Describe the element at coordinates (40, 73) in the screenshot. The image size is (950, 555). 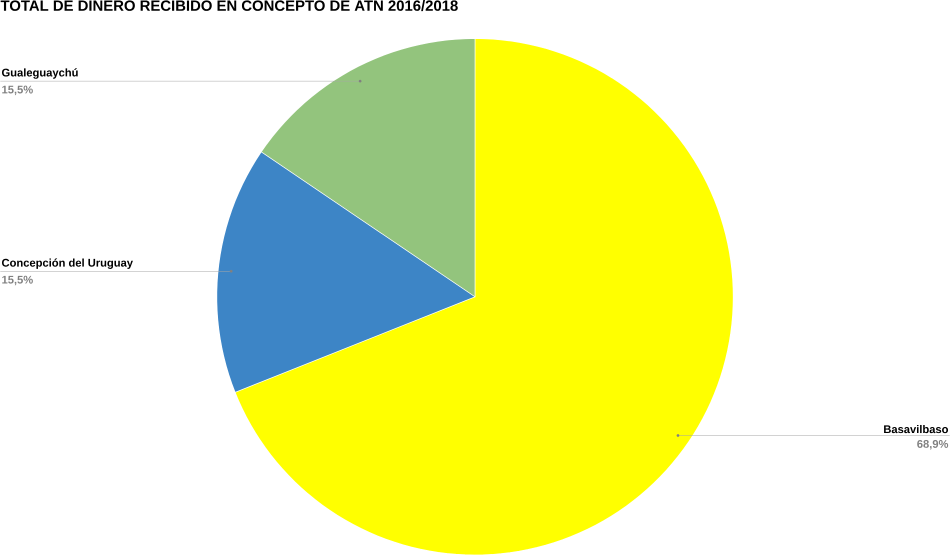
I see `slice-label: Gualeguaychú` at that location.